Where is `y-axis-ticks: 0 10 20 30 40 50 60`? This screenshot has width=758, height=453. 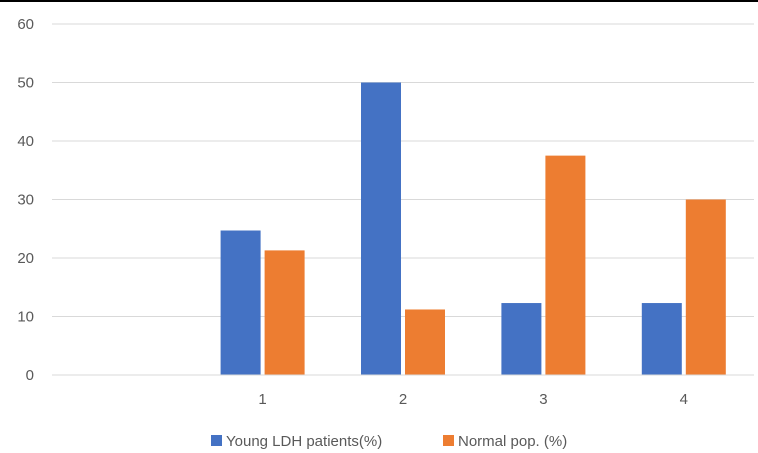
y-axis-ticks: 0 10 20 30 40 50 60 is located at coordinates (25, 200).